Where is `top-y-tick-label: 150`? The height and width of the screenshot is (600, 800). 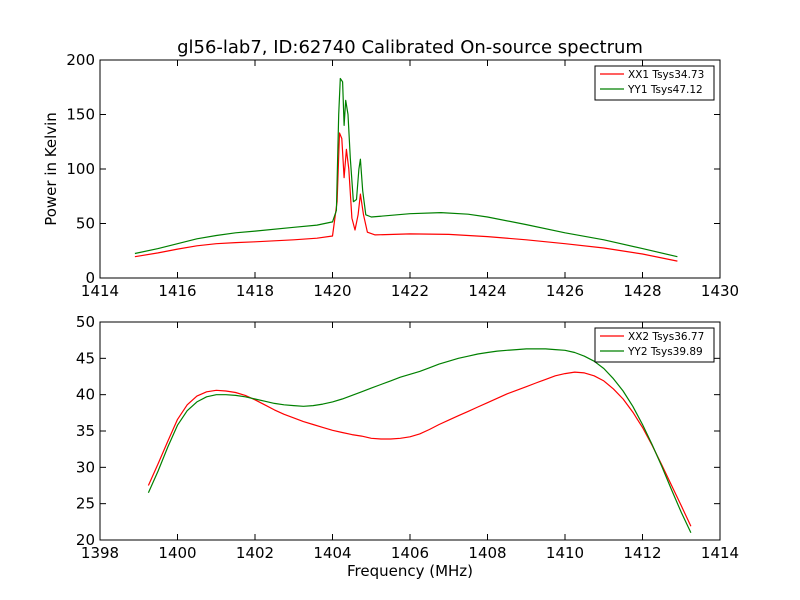 top-y-tick-label: 150 is located at coordinates (80, 115).